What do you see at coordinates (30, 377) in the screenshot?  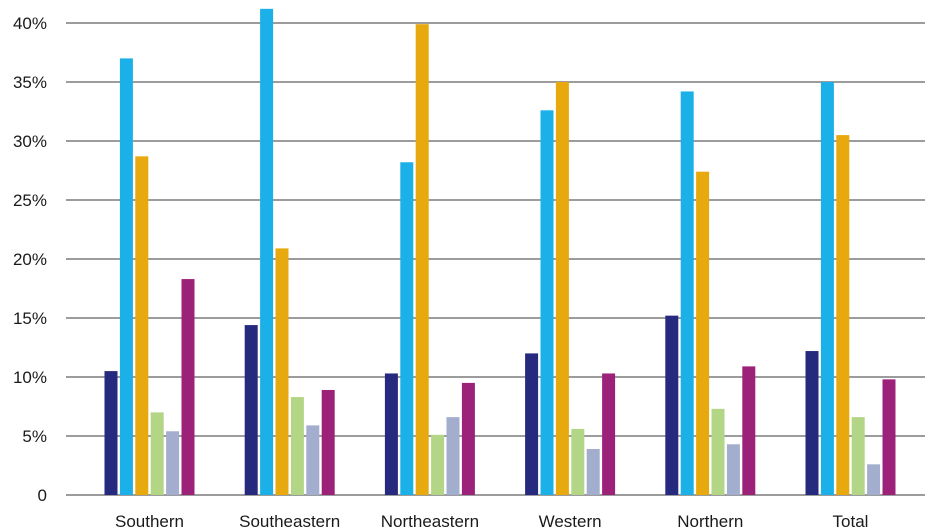 I see `y-tick-label: 10%` at bounding box center [30, 377].